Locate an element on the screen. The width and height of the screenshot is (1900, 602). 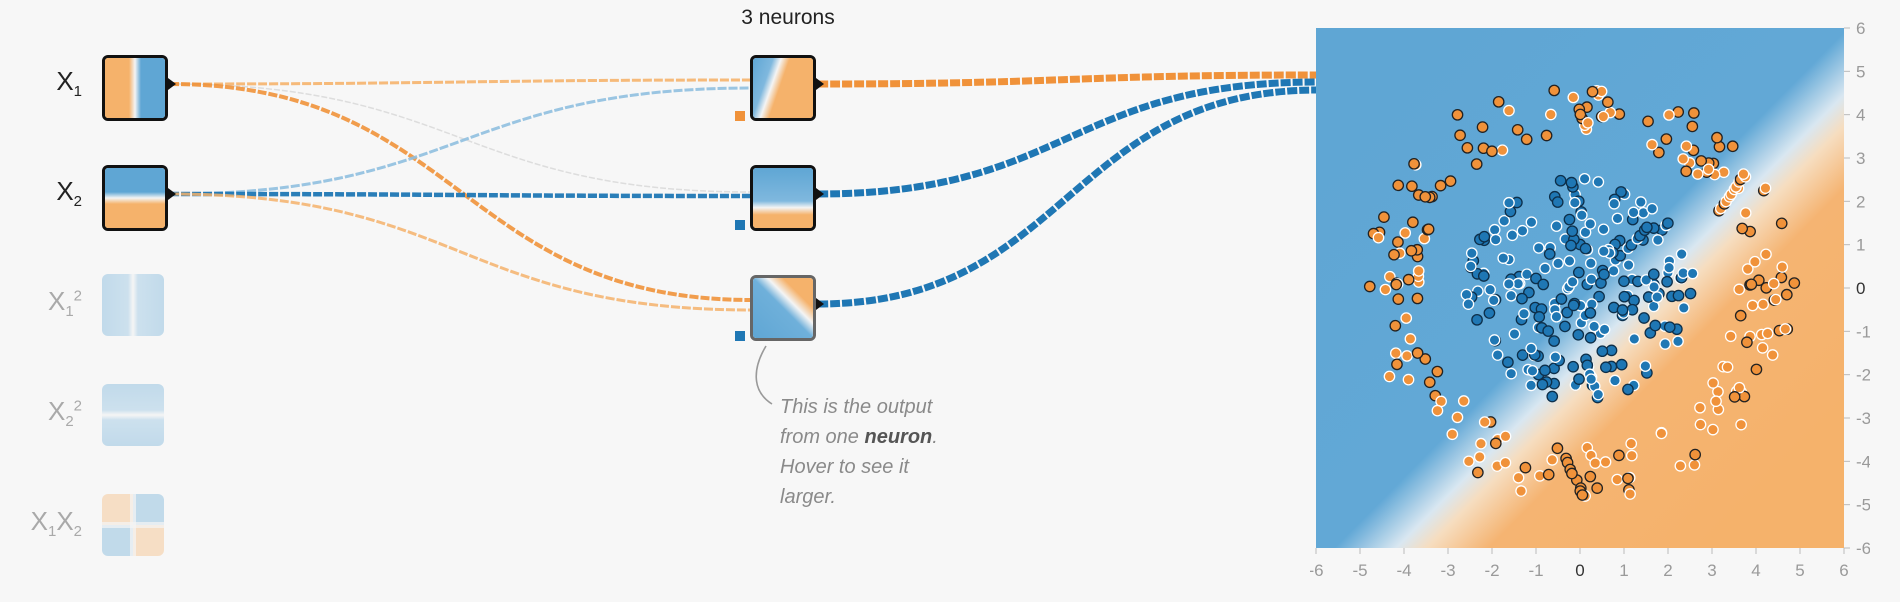
link-n1-out is located at coordinates (1068, 79).